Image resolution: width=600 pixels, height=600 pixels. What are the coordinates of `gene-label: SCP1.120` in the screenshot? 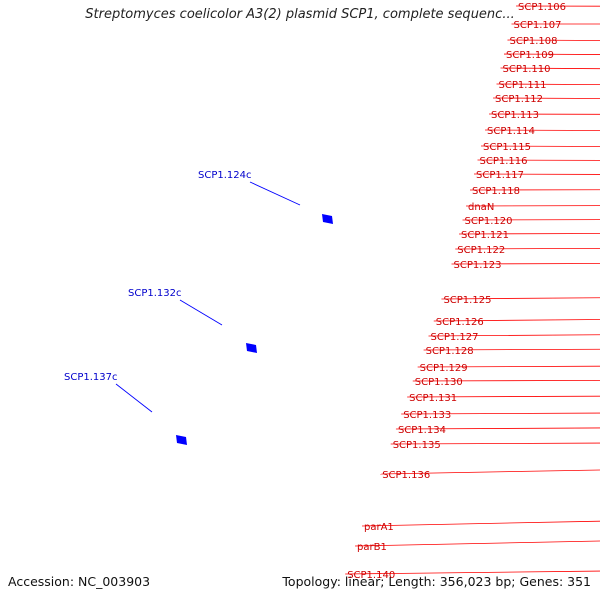 It's located at (489, 221).